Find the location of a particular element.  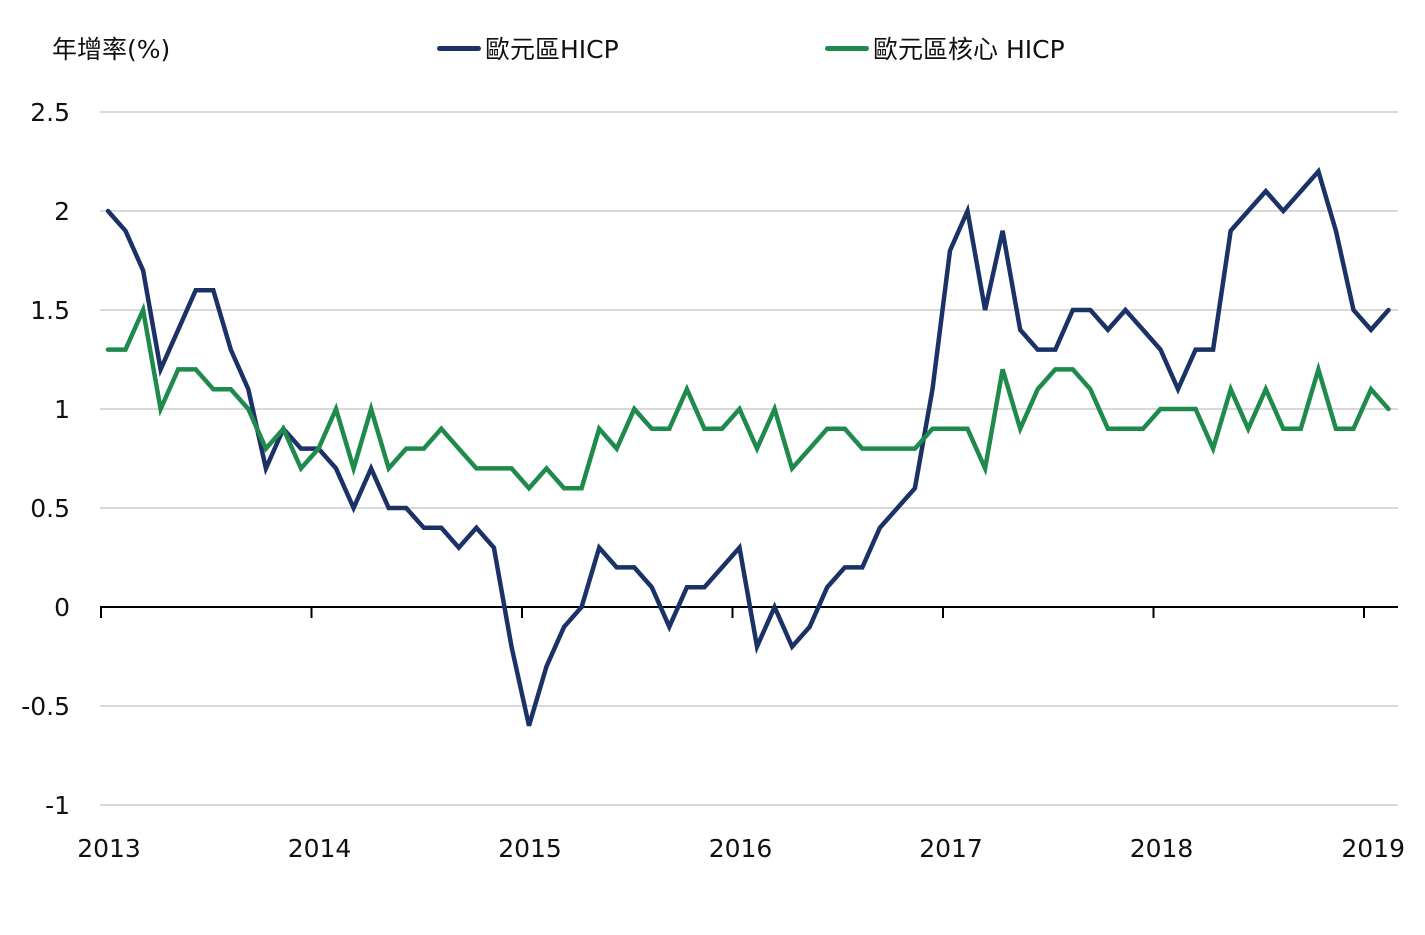

y-tick-label: 2.5 is located at coordinates (50, 112).